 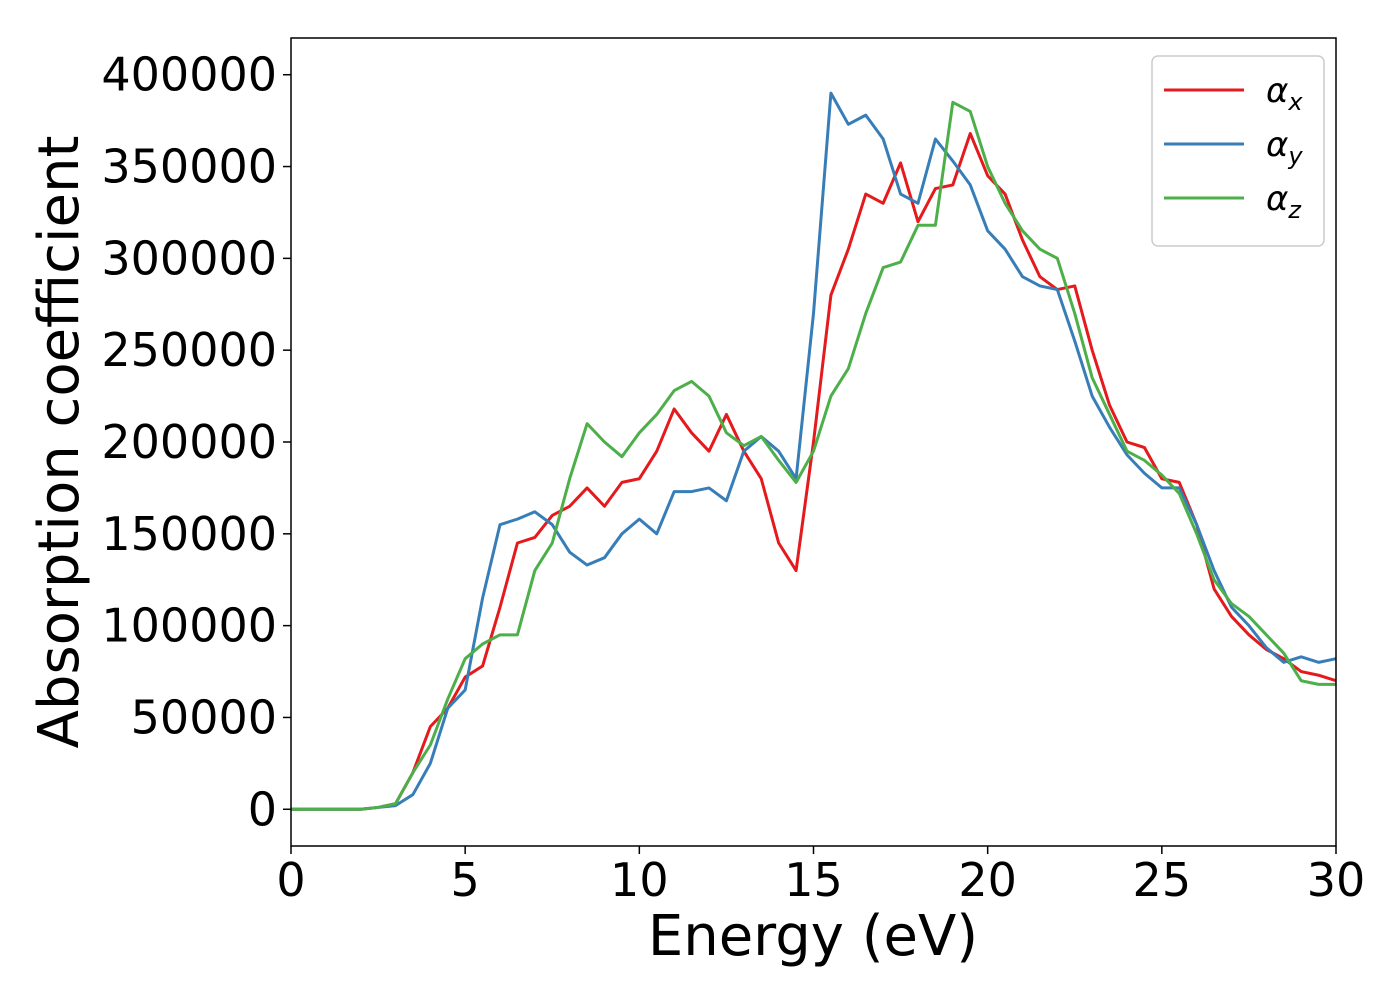 I want to click on y-tick-label: 50000, so click(x=204, y=717).